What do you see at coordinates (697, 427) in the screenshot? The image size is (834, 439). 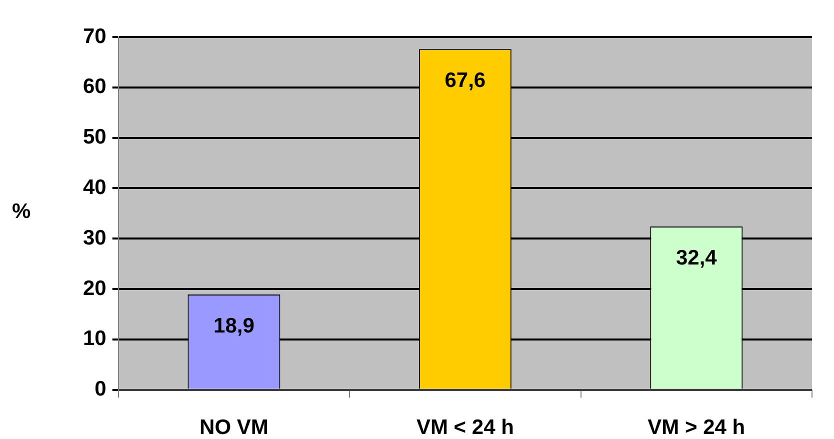 I see `x-tick-label: VM > 24 h` at bounding box center [697, 427].